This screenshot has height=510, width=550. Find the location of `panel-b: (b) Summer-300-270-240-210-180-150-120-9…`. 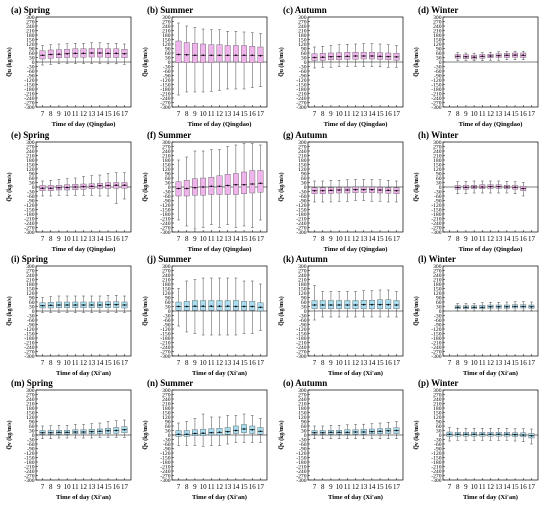

panel-b: (b) Summer-300-270-240-210-180-150-120-9… is located at coordinates (205, 66).